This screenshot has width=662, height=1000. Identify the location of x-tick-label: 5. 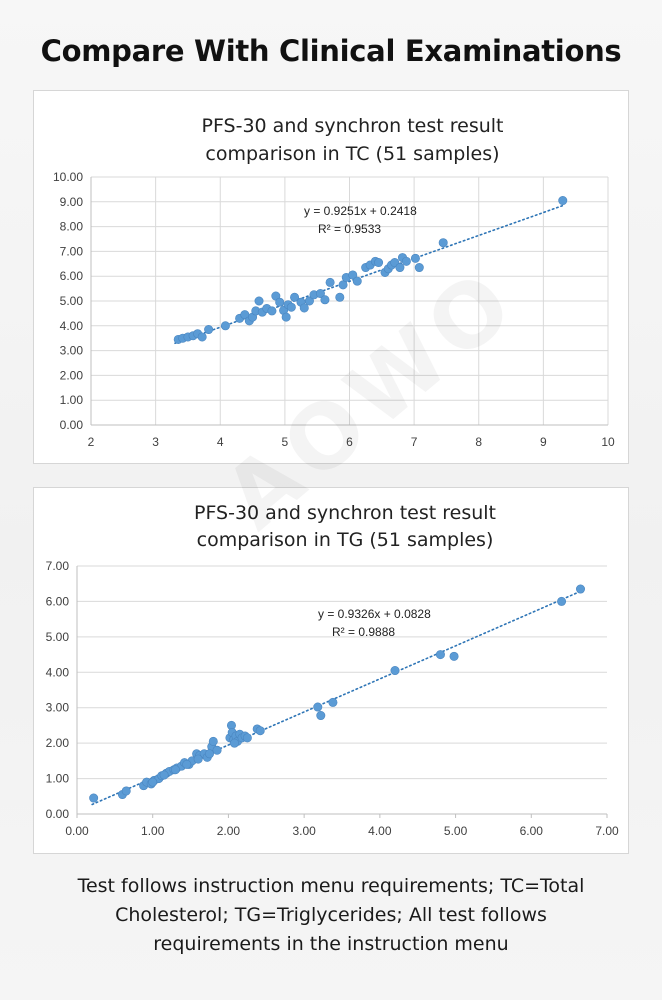
(285, 442).